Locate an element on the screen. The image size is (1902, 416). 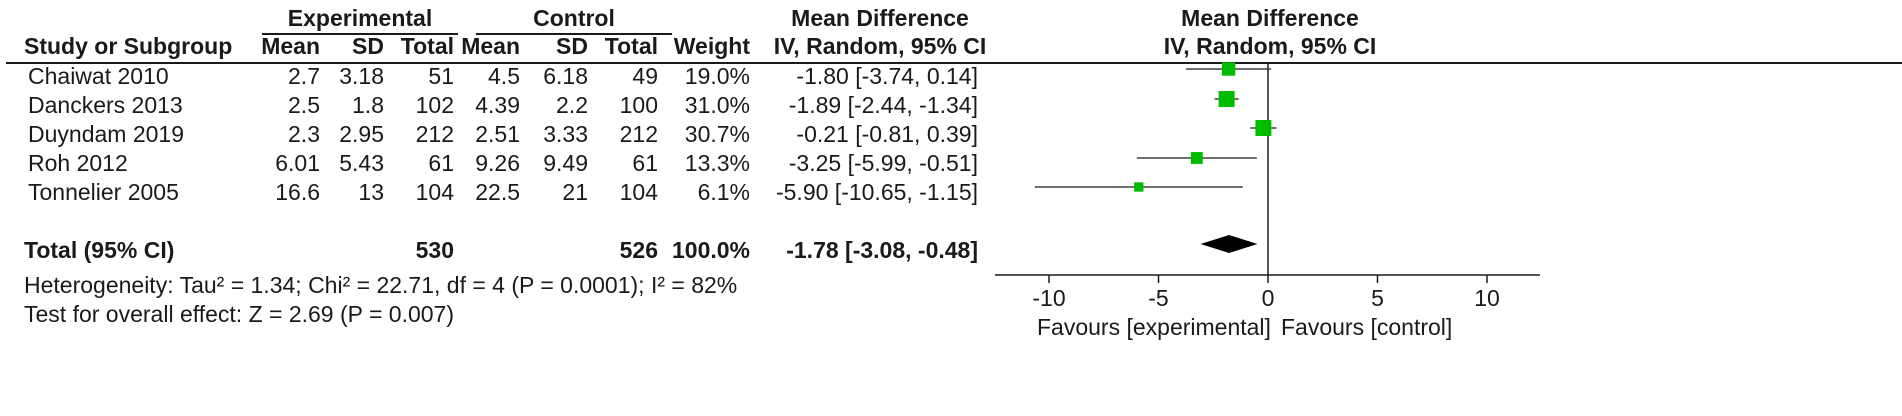
exp-sd: 1.8 is located at coordinates (368, 105).